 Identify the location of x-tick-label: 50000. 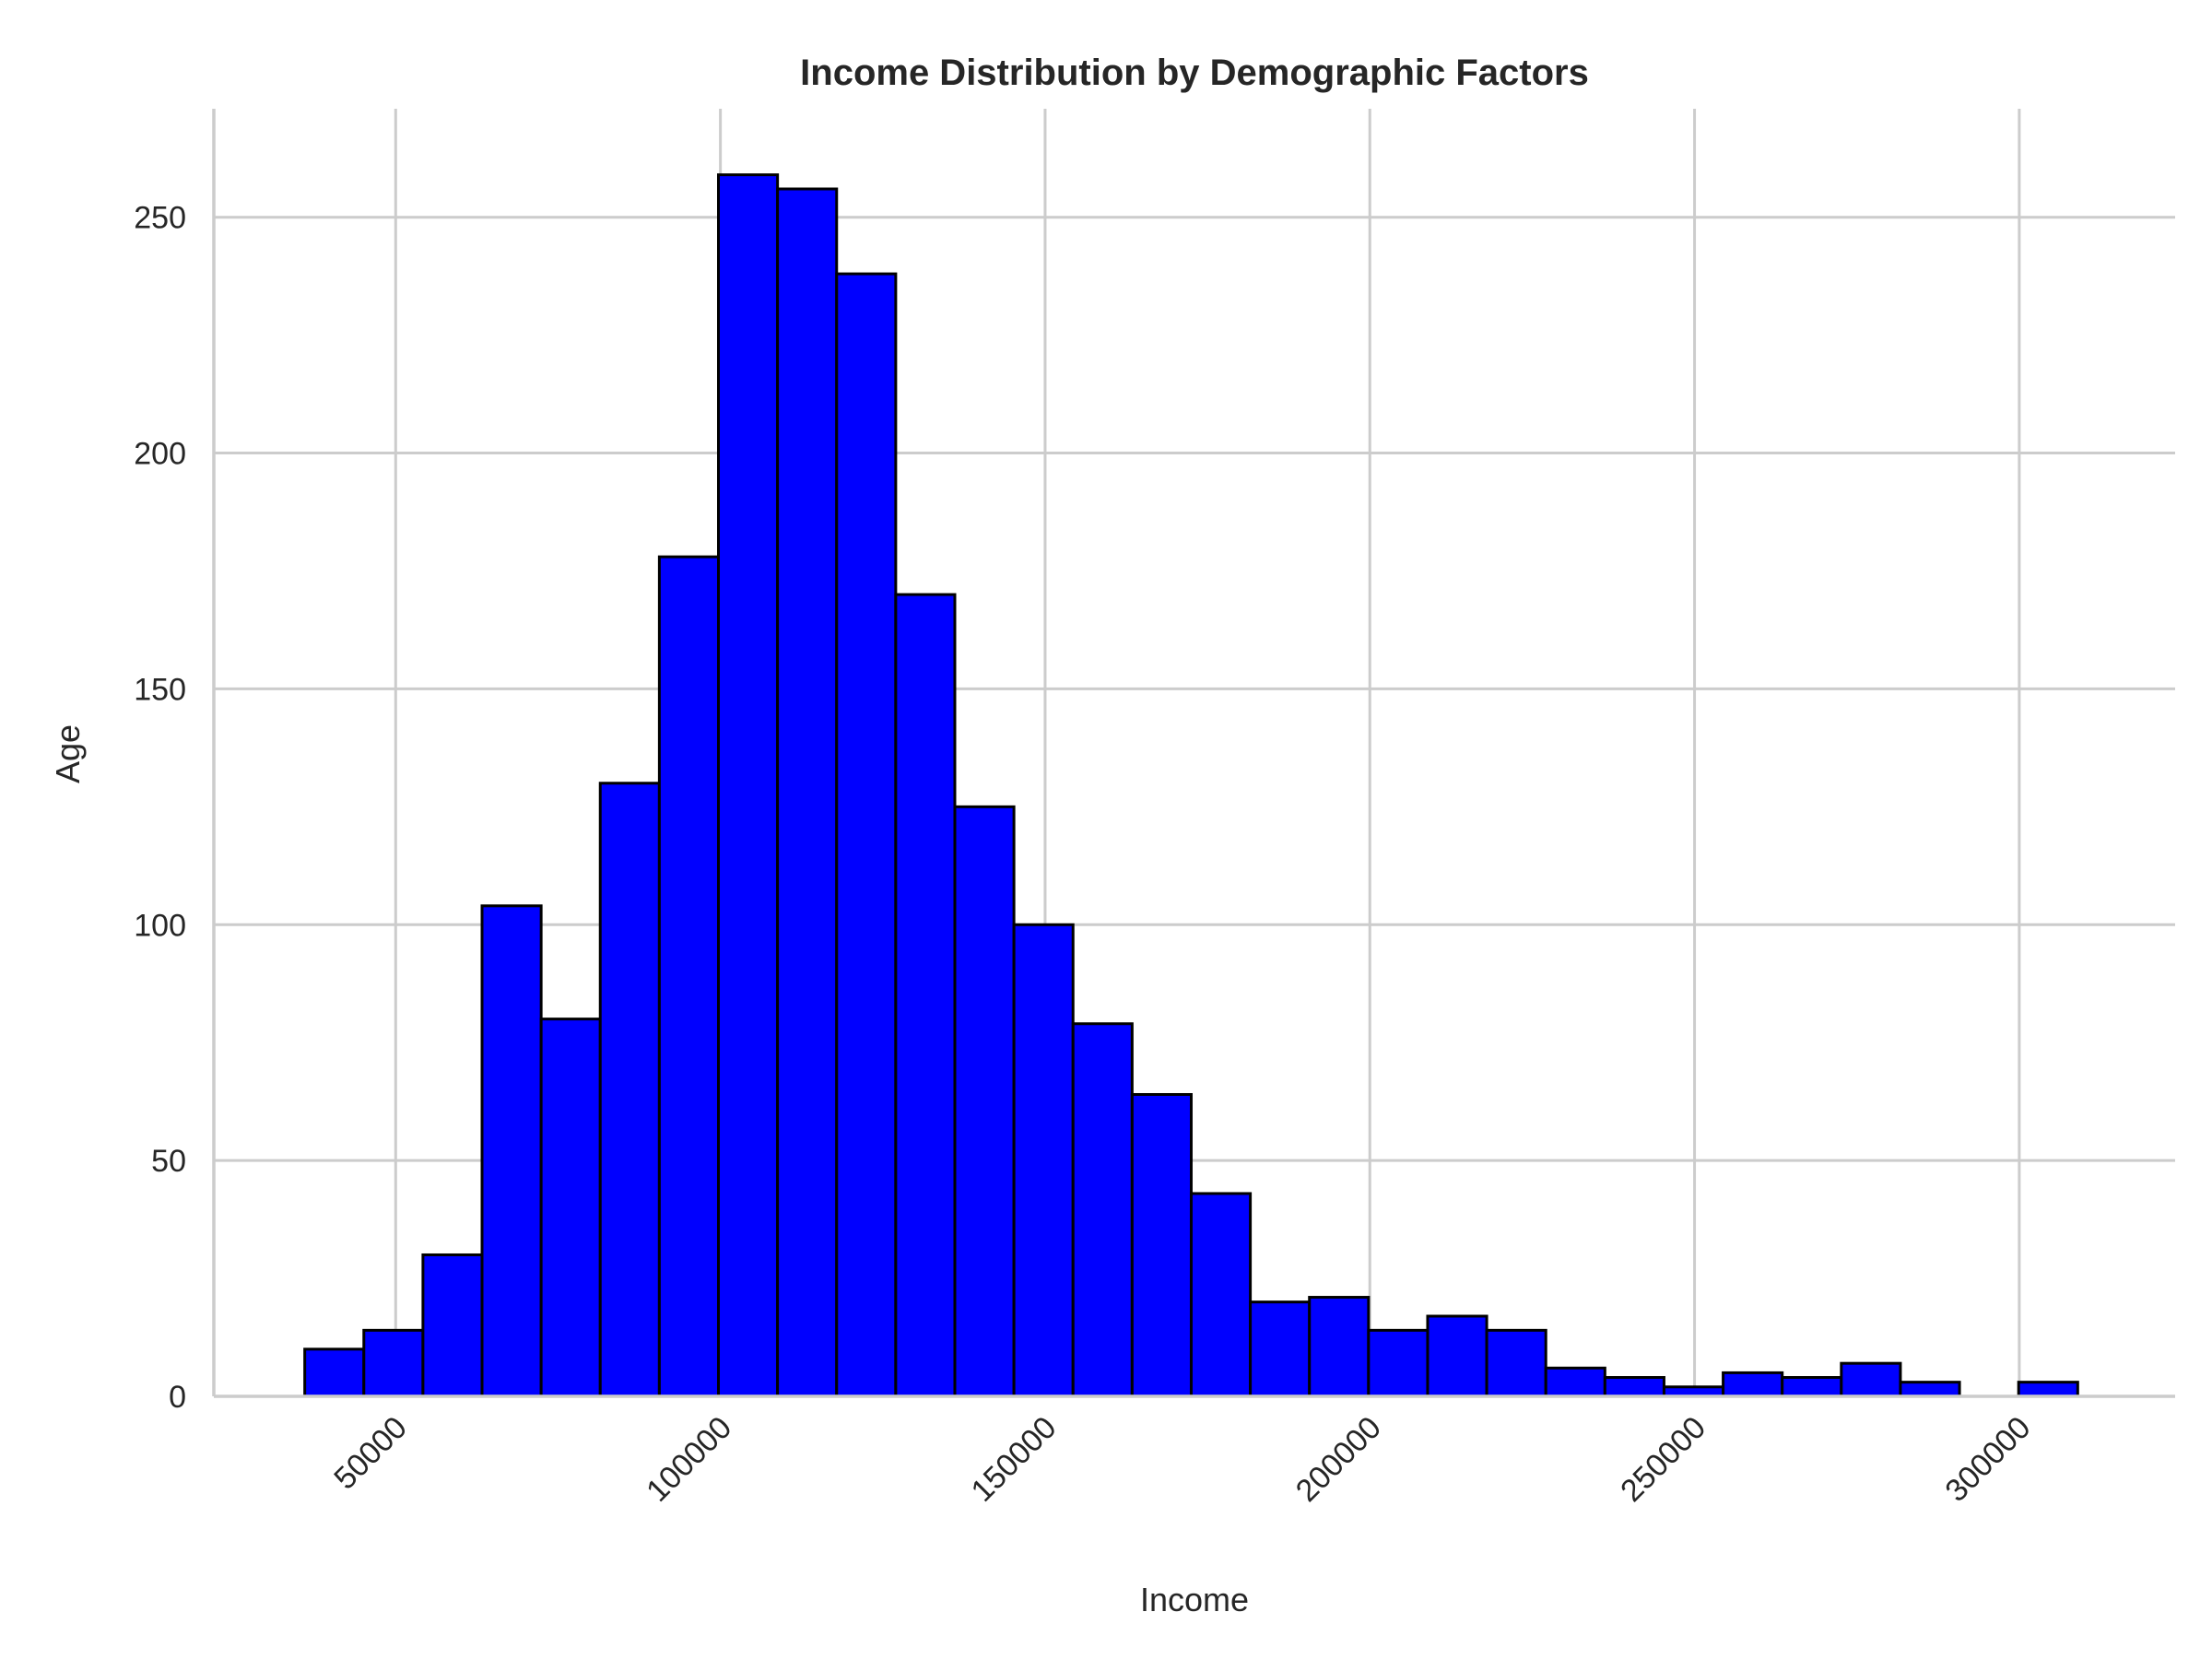
(370, 1453).